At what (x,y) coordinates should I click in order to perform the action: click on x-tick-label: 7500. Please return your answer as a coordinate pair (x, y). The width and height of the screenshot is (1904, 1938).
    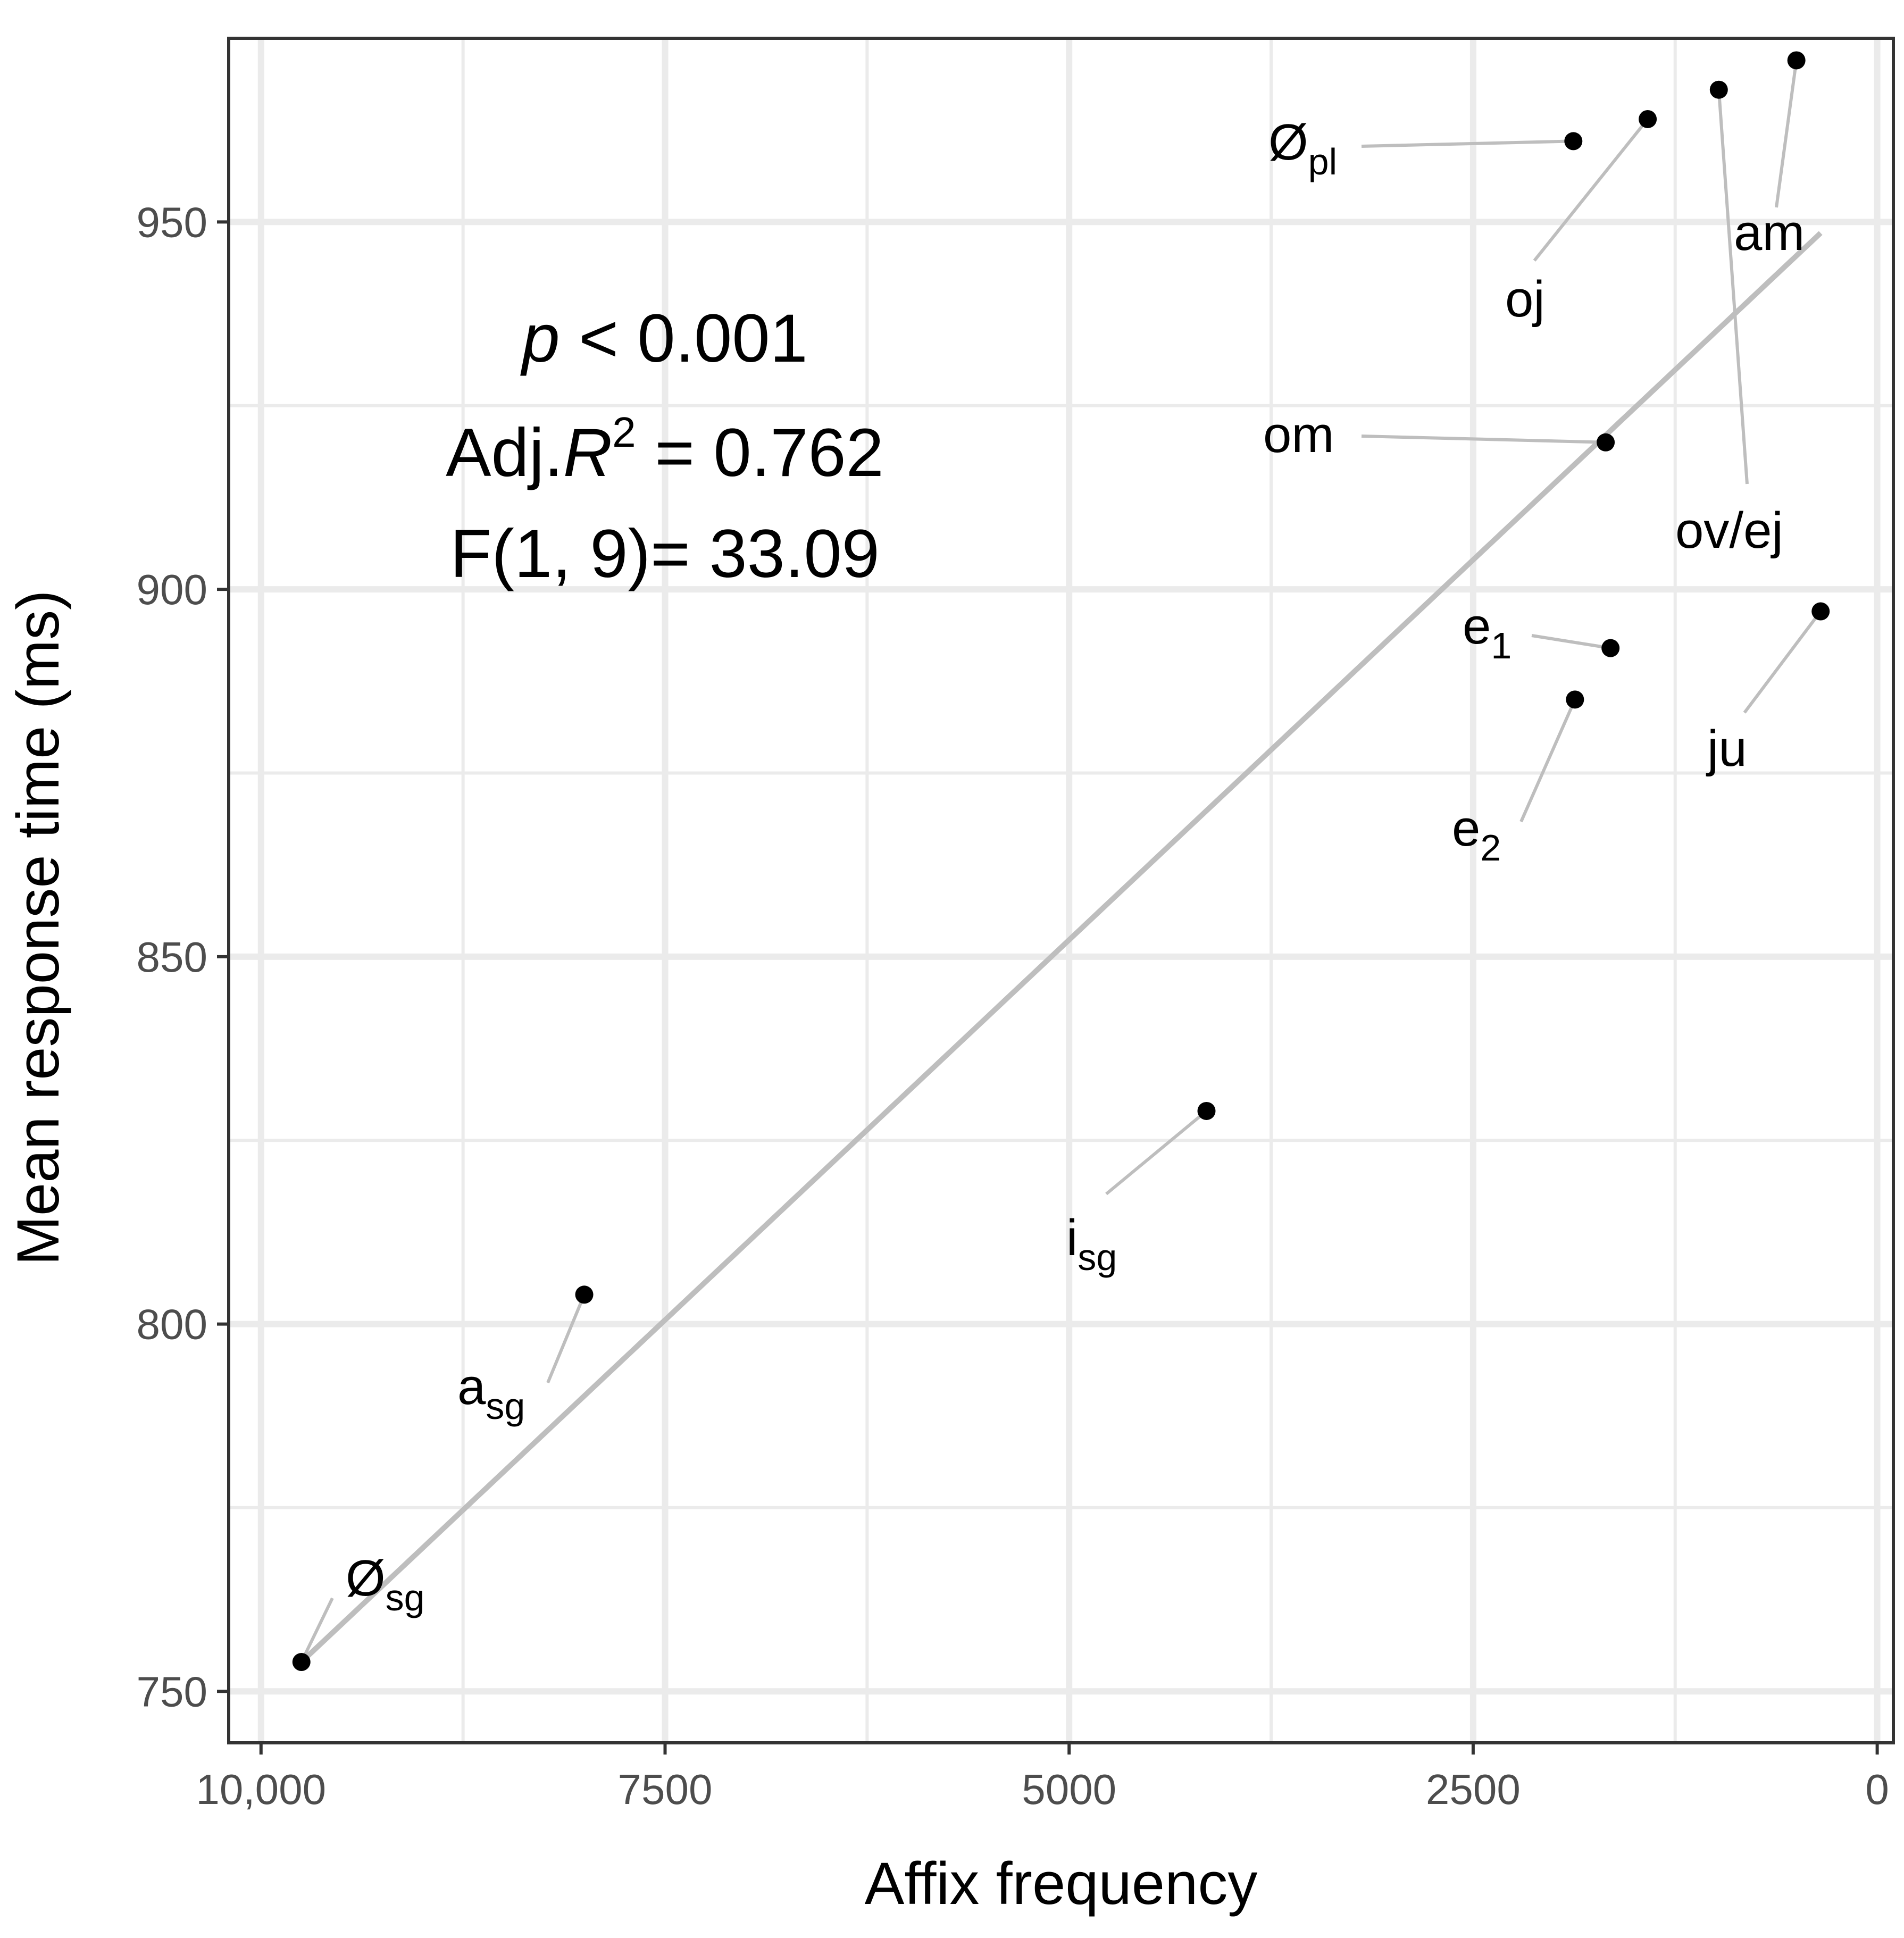
    Looking at the image, I should click on (665, 1790).